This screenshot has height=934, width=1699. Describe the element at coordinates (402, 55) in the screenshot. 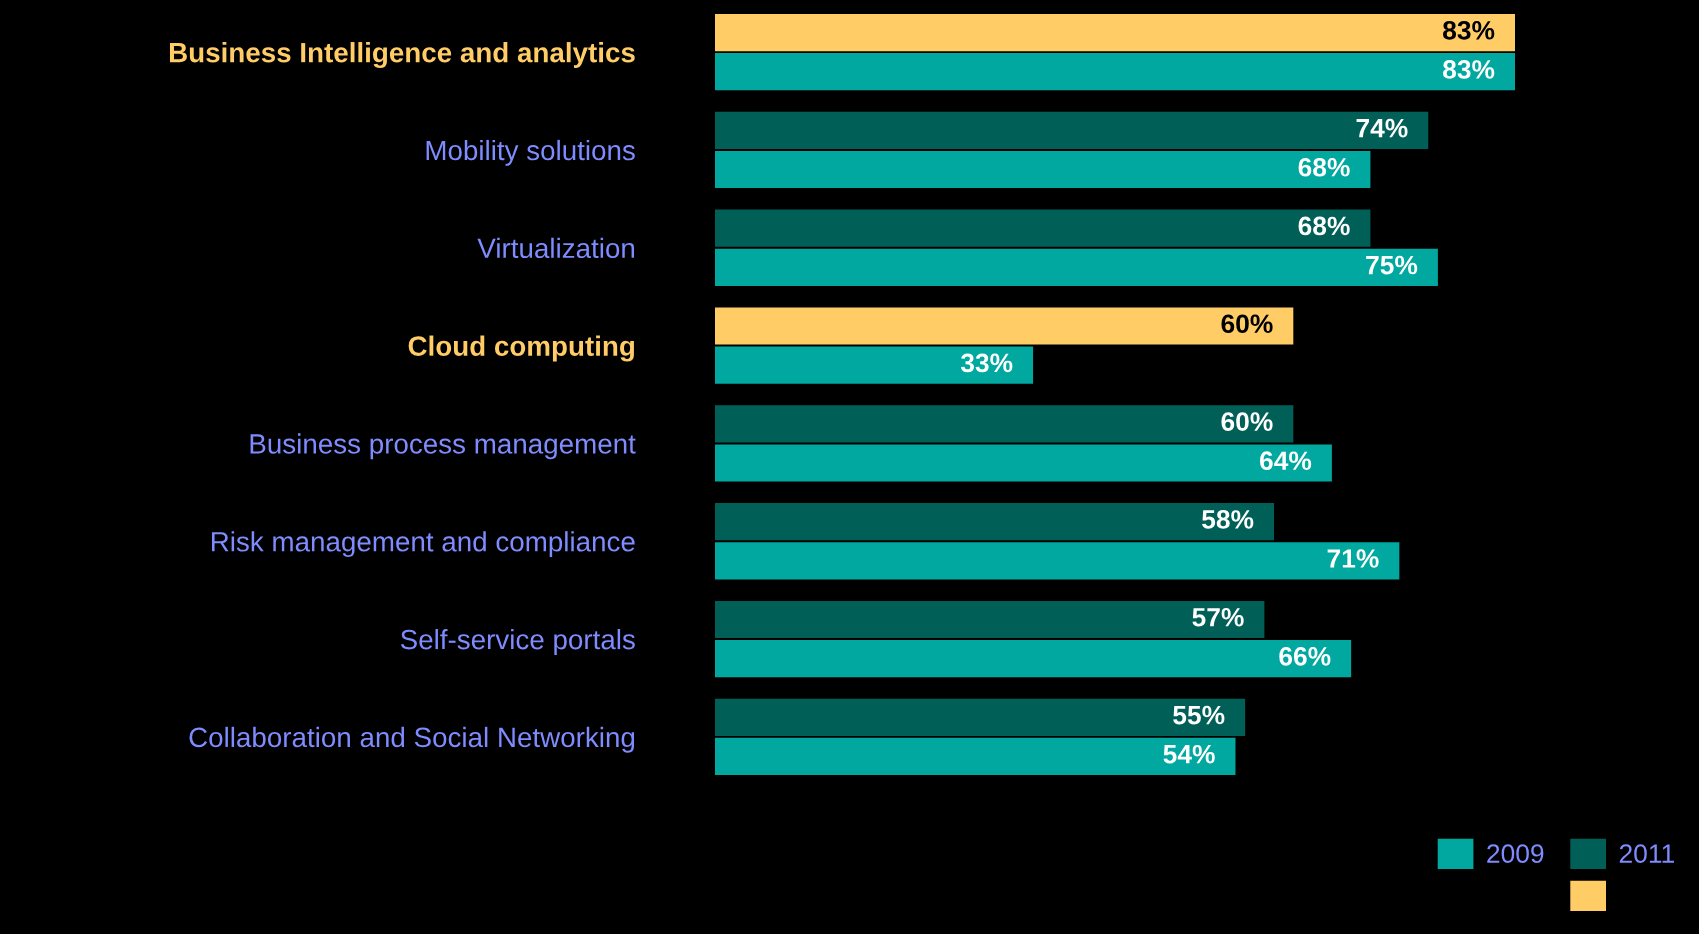

I see `y-tick-label: Business Intelligence and analytics` at that location.